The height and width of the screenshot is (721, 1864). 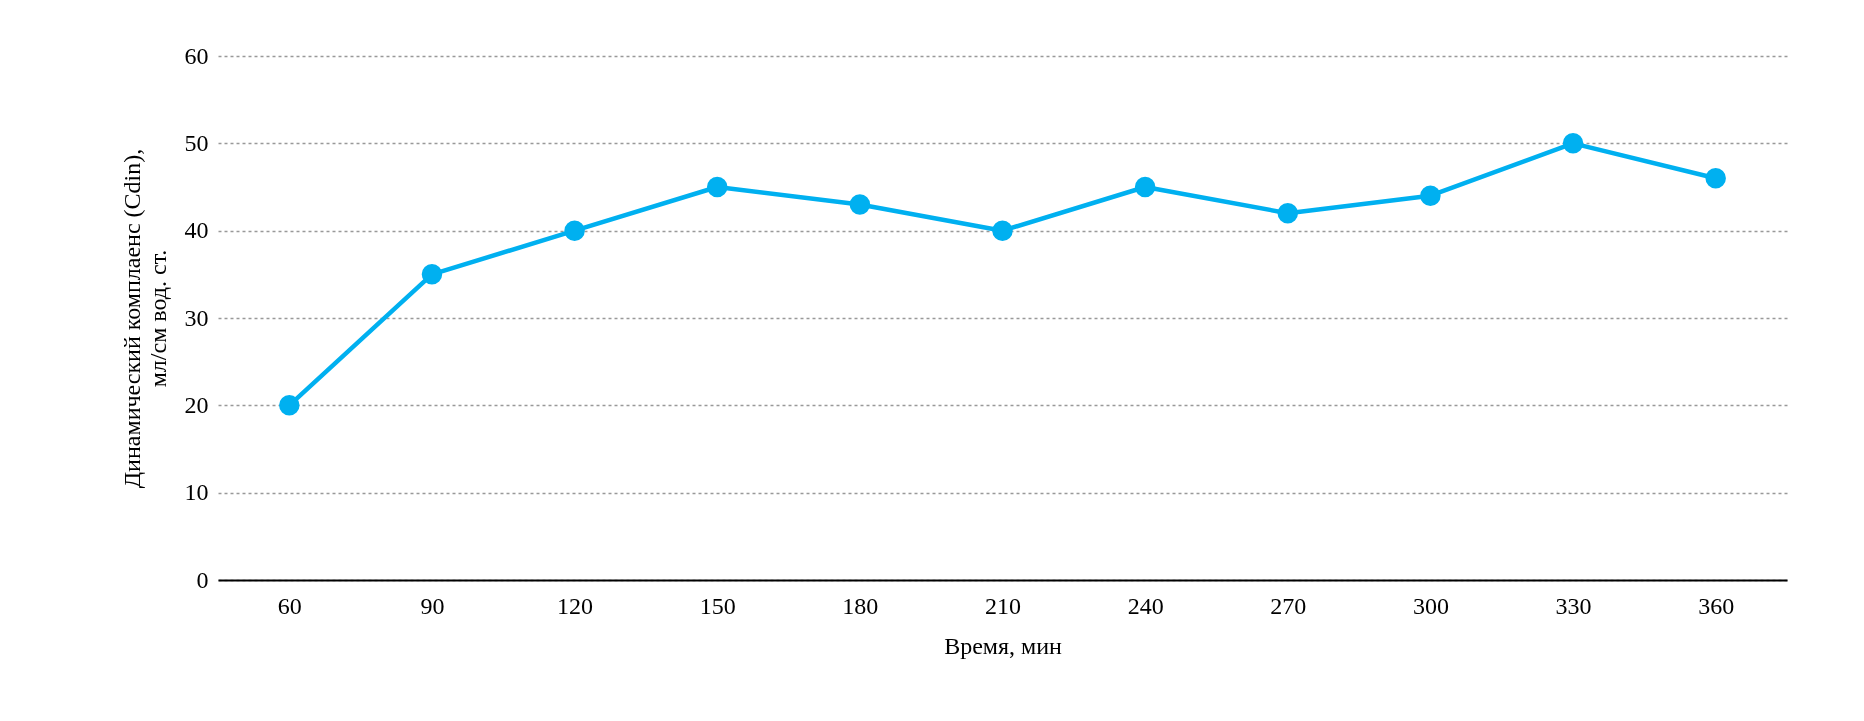 I want to click on y-tick-label: 40, so click(x=196, y=230).